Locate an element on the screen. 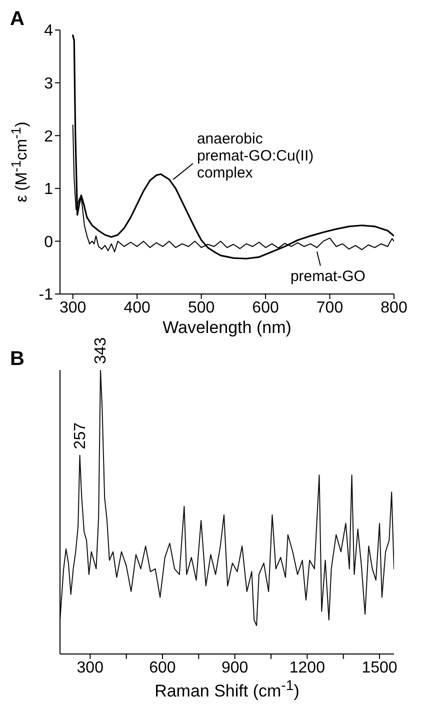 The image size is (424, 711). x-tick-label: 400 is located at coordinates (137, 307).